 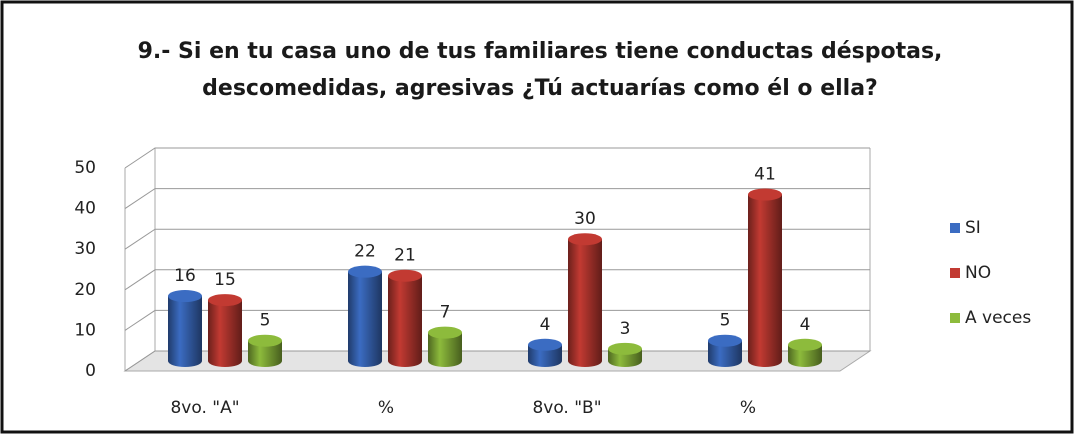 I want to click on x-tick-label: 8vo. "B", so click(x=566, y=408).